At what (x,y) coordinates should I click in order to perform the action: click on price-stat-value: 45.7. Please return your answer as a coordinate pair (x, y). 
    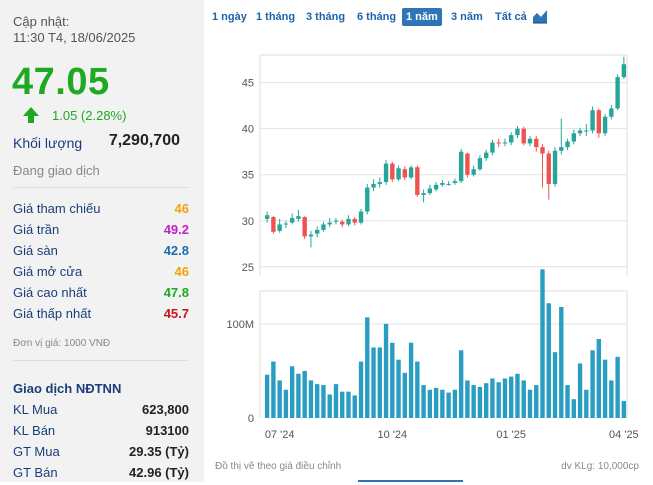
    Looking at the image, I should click on (176, 313).